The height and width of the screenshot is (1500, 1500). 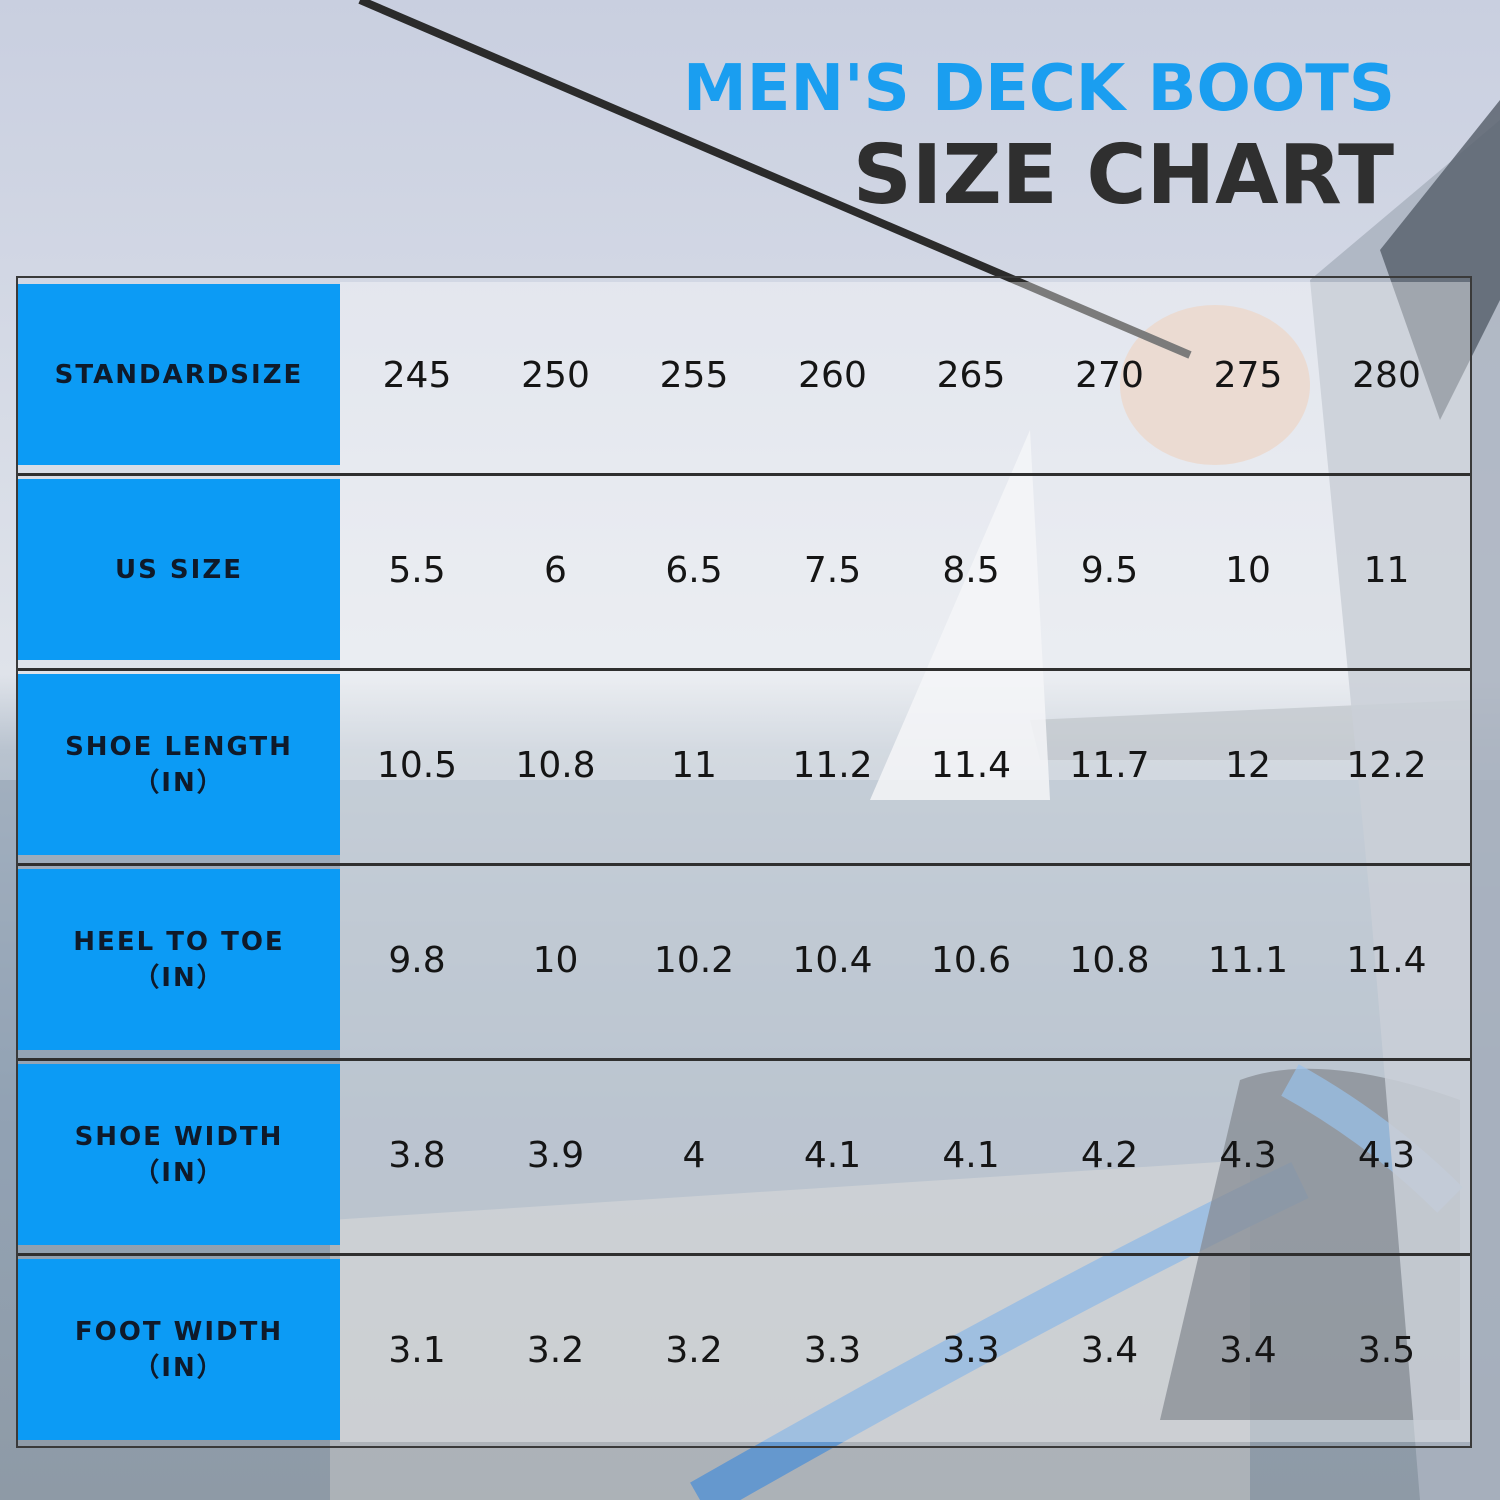 What do you see at coordinates (555, 570) in the screenshot?
I see `table-cell: 6` at bounding box center [555, 570].